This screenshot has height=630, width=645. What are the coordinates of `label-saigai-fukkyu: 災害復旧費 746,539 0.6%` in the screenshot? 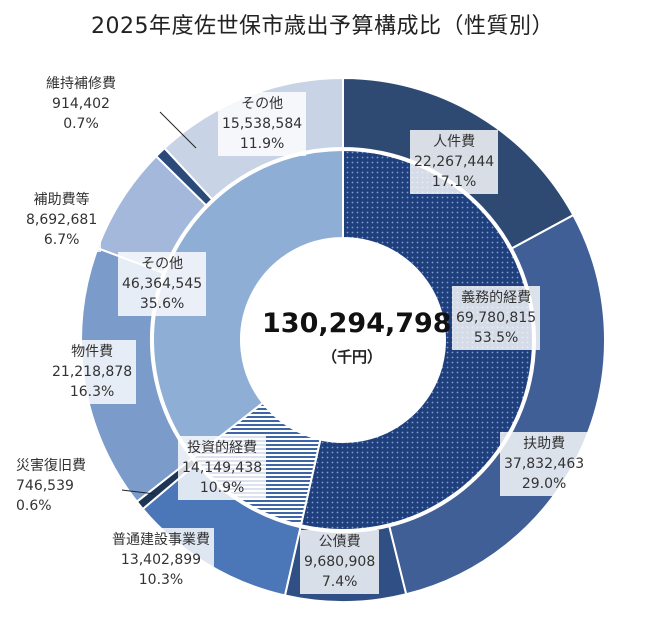 It's located at (51, 486).